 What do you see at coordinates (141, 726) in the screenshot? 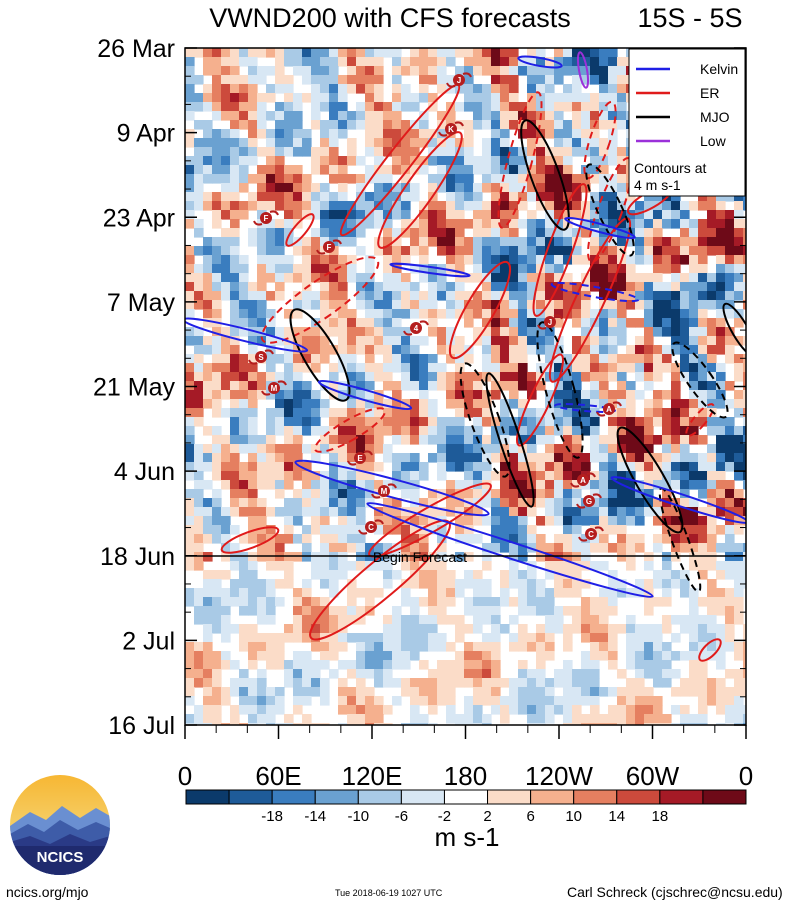
I see `y-tick-label: 16 Jul` at bounding box center [141, 726].